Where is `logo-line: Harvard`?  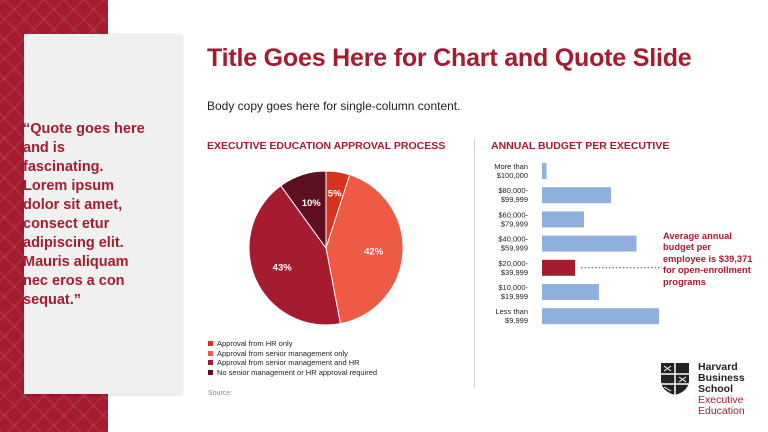 logo-line: Harvard is located at coordinates (718, 367).